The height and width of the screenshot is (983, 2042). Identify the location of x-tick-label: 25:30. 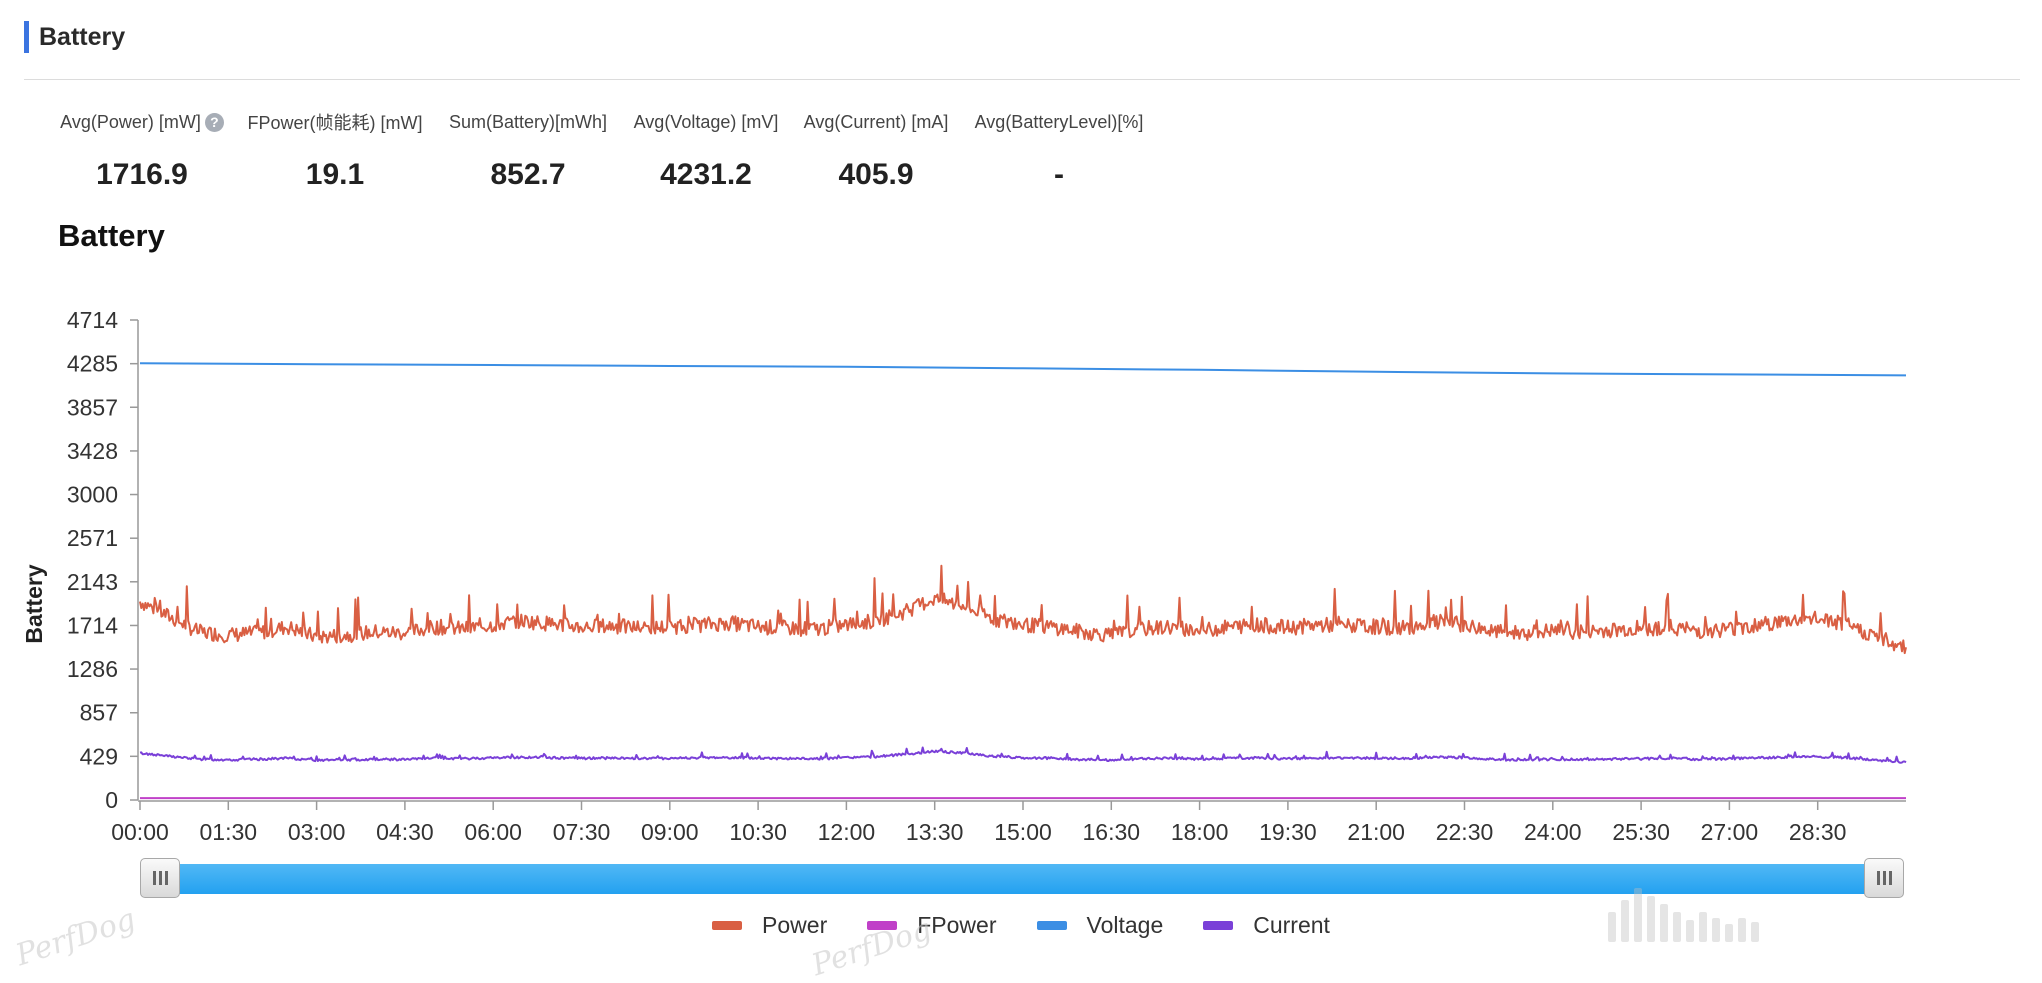
(1641, 832).